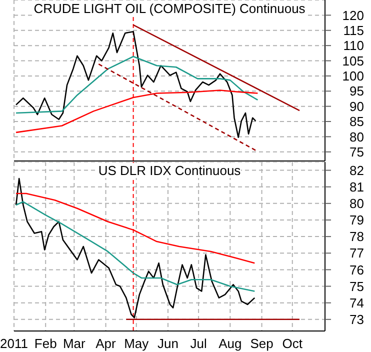  I want to click on y-tick-label: 115, so click(353, 30).